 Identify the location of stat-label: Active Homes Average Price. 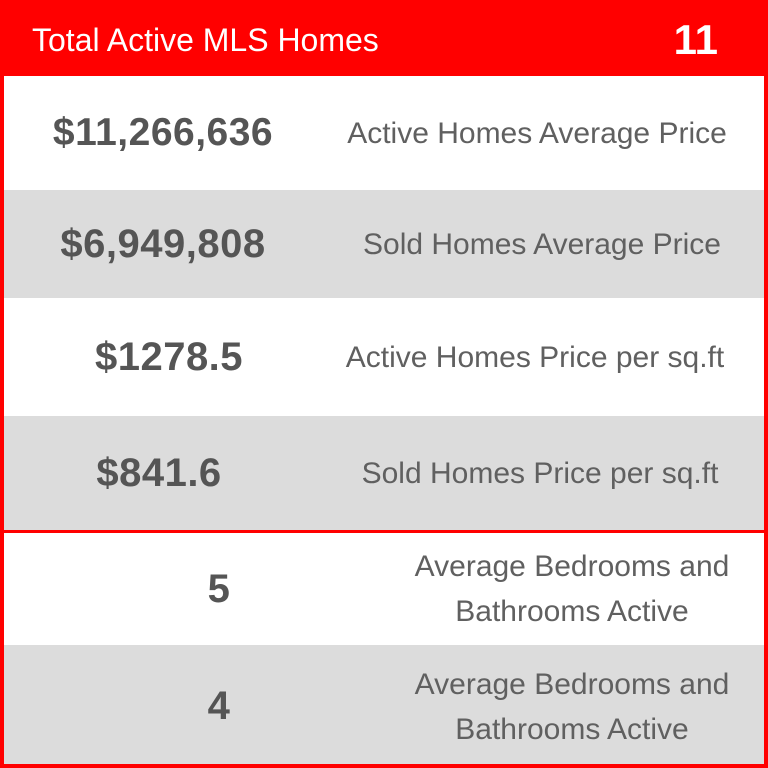
(537, 133).